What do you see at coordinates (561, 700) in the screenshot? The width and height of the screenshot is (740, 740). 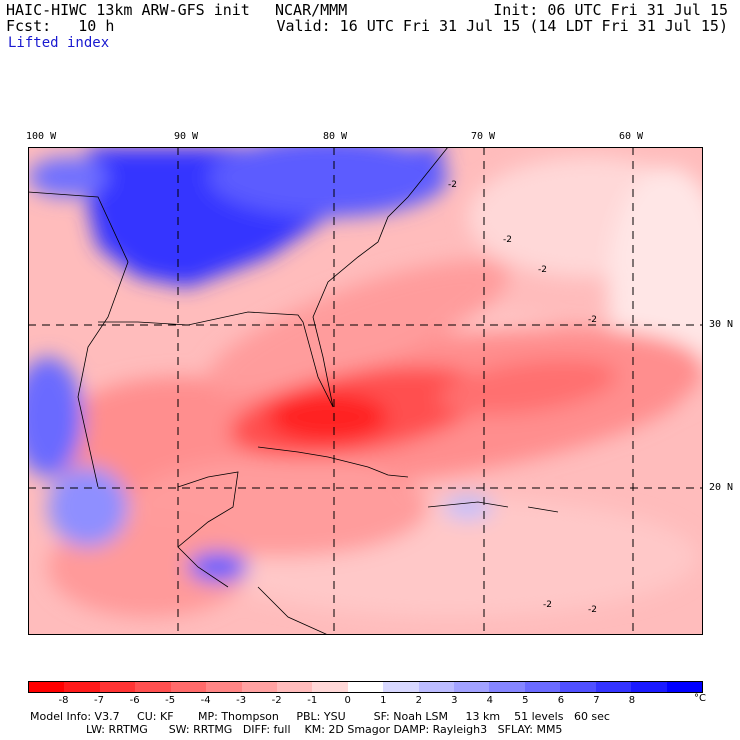 I see `colorbar-tick: 6` at bounding box center [561, 700].